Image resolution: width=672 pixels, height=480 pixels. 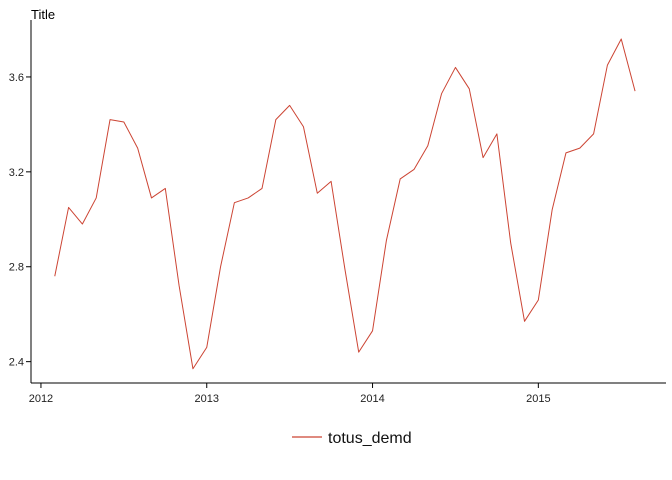 I want to click on y-tick-label: 2.4, so click(x=16, y=363).